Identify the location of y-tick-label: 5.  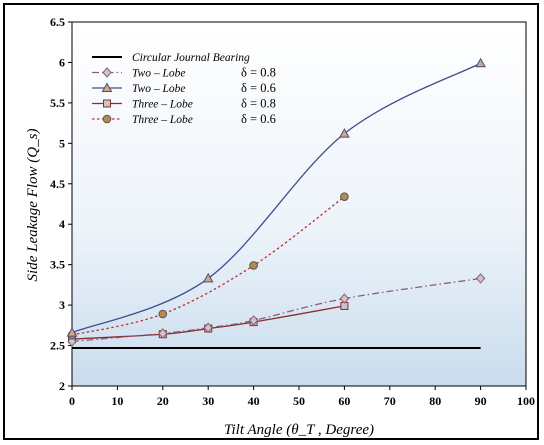
(62, 143).